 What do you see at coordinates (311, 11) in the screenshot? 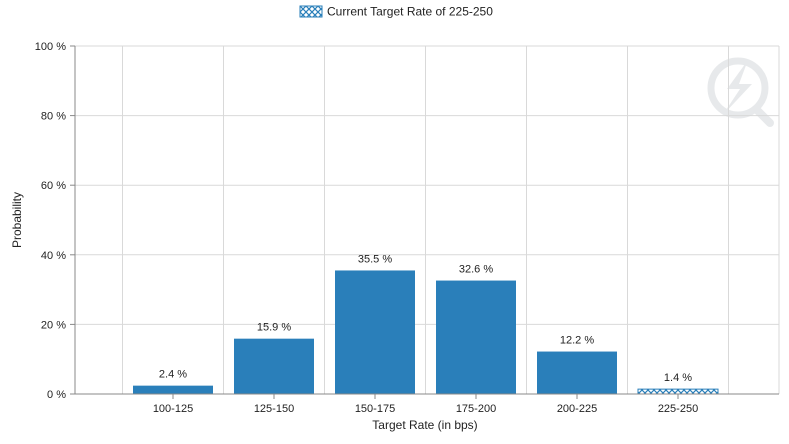
I see `legend-swatch` at bounding box center [311, 11].